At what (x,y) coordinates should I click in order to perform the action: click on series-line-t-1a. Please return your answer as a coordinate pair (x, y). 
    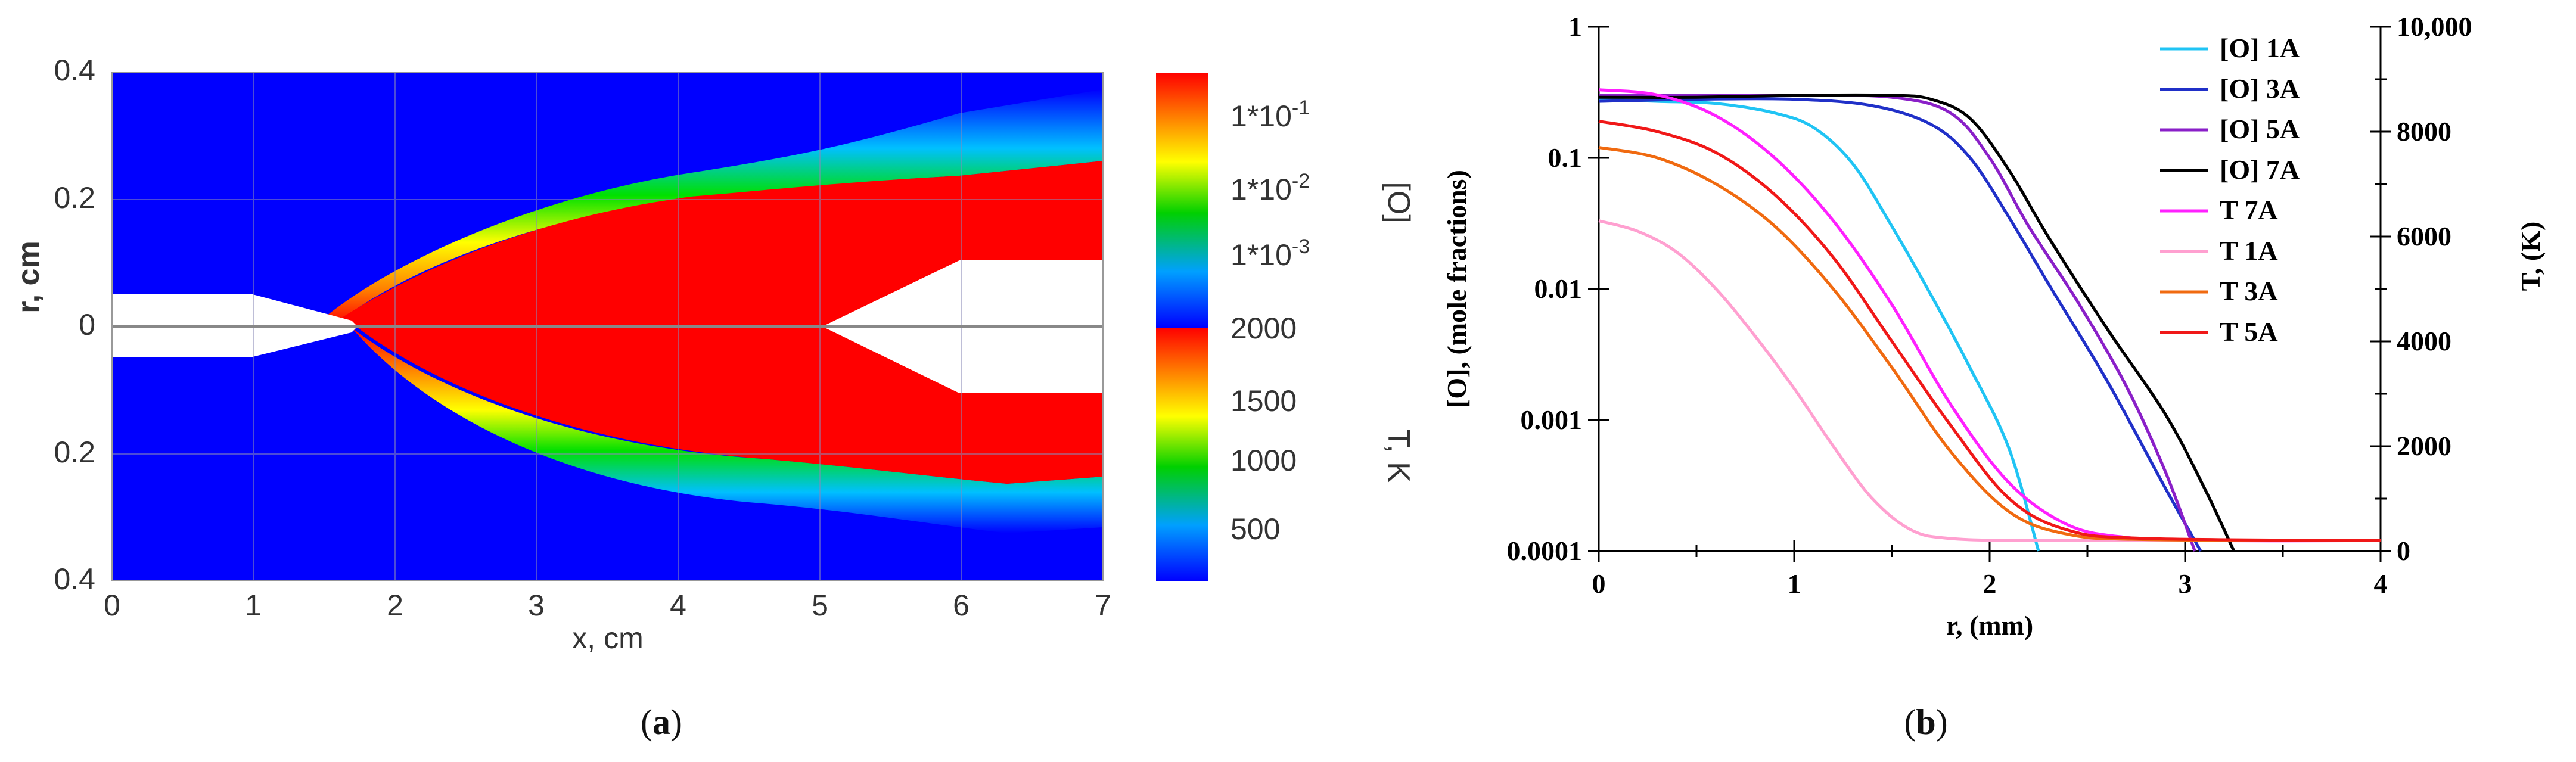
    Looking at the image, I should click on (1990, 381).